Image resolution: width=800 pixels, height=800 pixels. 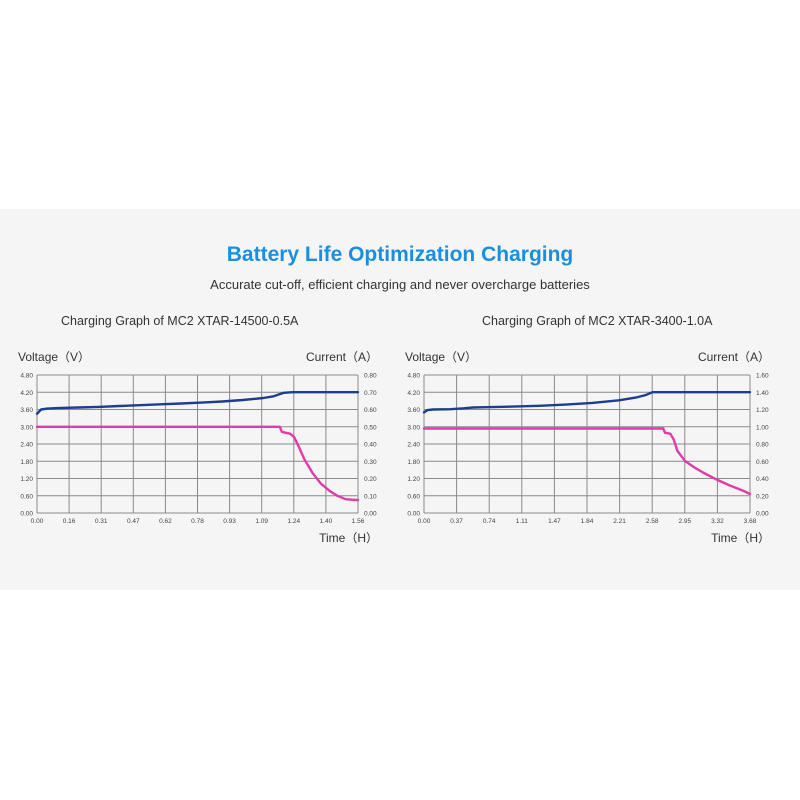 I want to click on x-tick-label: 0.31, so click(x=101, y=521).